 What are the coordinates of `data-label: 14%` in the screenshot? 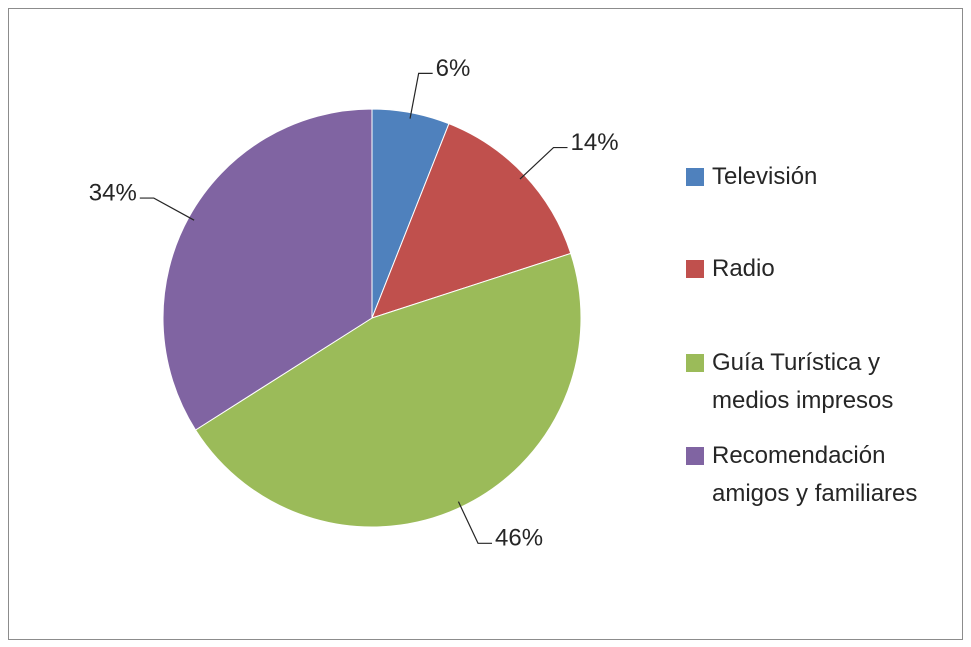 It's located at (595, 142).